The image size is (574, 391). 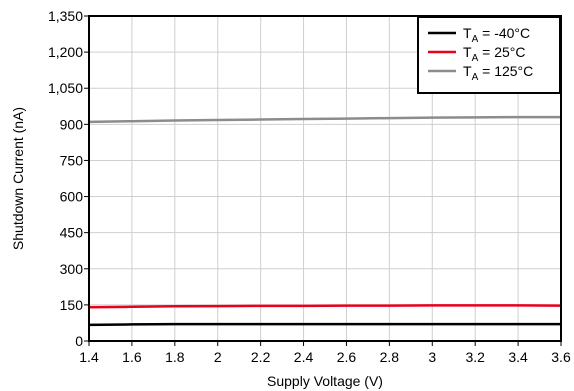 I want to click on y-tick-label: 900, so click(x=72, y=124).